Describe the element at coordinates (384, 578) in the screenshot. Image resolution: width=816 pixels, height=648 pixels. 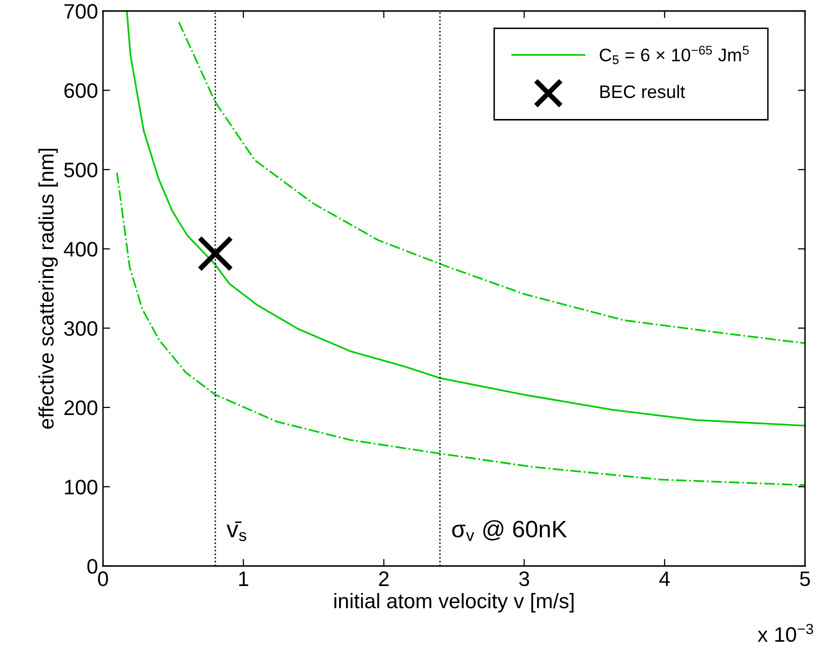
I see `x-tick-label: 2` at that location.